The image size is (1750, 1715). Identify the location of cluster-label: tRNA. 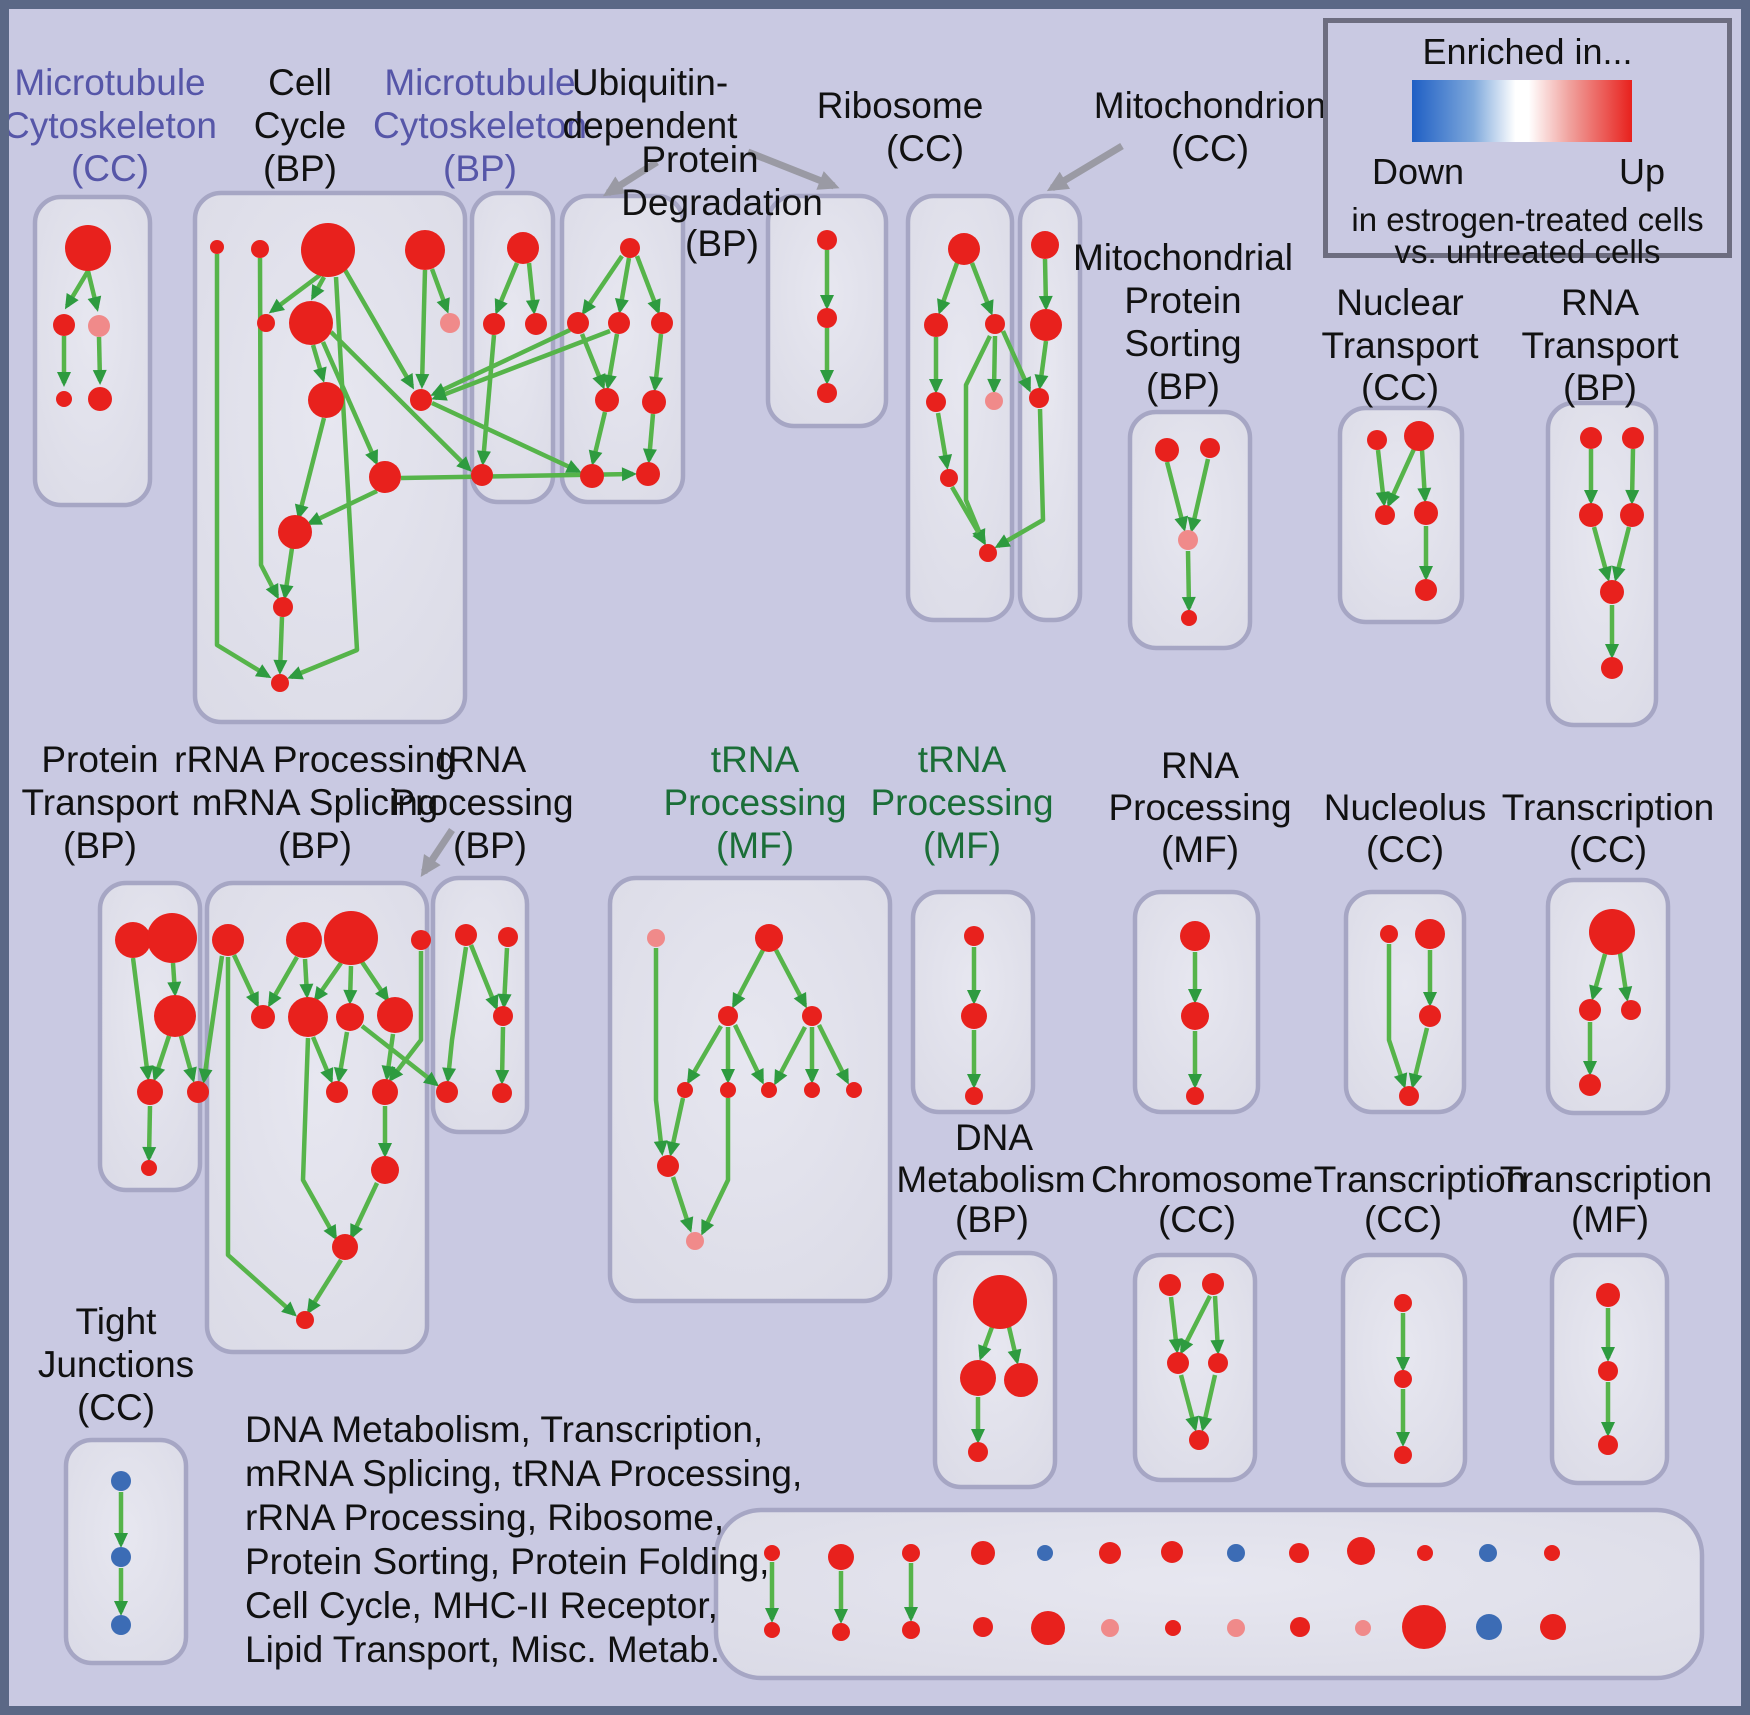
(482, 759).